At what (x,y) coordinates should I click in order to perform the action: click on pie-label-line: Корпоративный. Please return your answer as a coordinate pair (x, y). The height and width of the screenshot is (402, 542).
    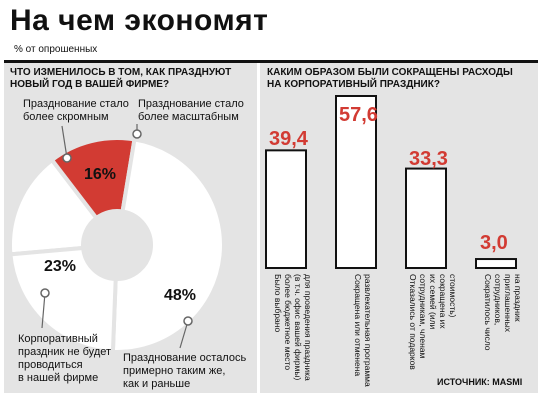
    Looking at the image, I should click on (58, 339).